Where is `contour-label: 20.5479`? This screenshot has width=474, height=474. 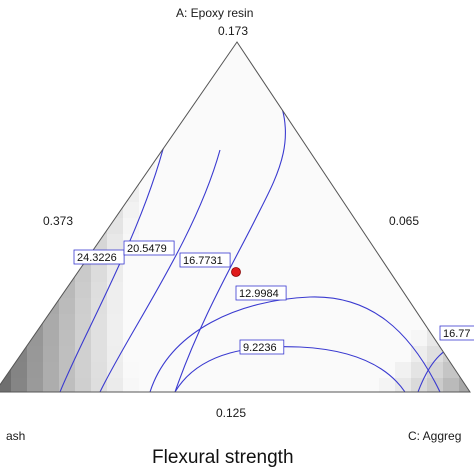
contour-label: 20.5479 is located at coordinates (147, 249).